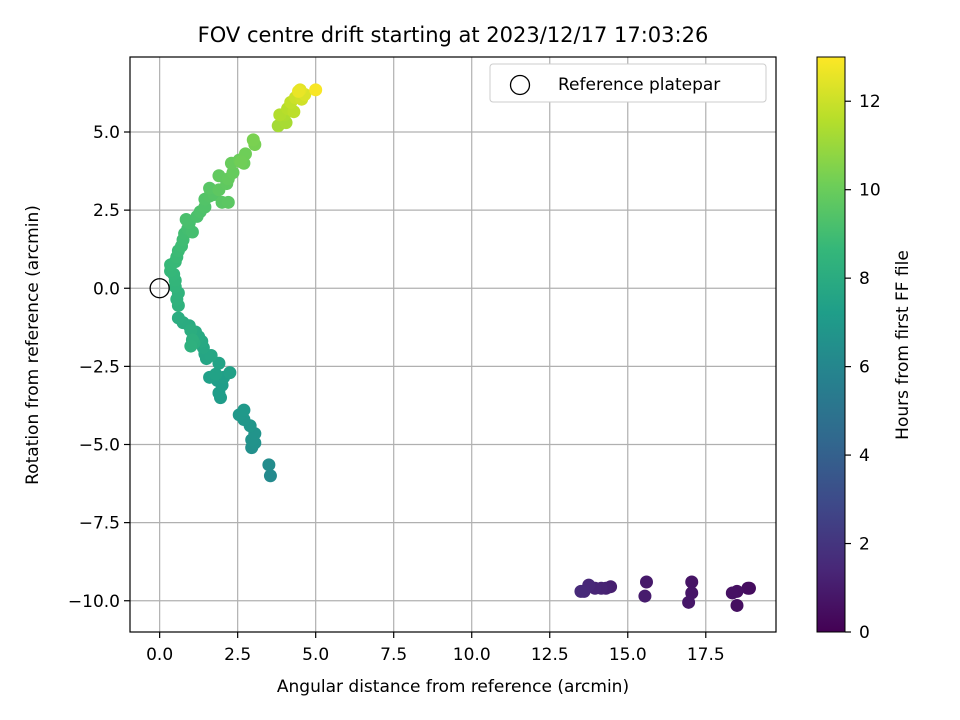 This screenshot has height=720, width=960. I want to click on colorbar-tick-label: 10, so click(870, 191).